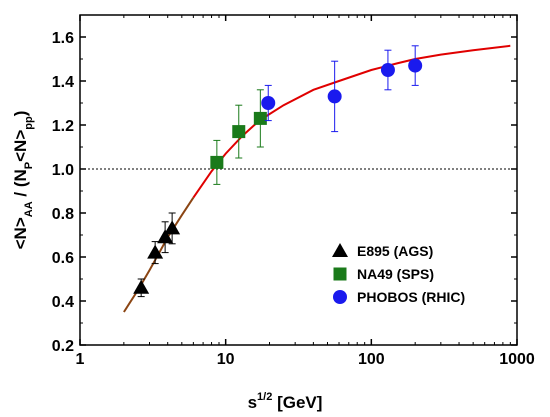 The height and width of the screenshot is (417, 550). Describe the element at coordinates (226, 359) in the screenshot. I see `x-tick-label: 10` at that location.